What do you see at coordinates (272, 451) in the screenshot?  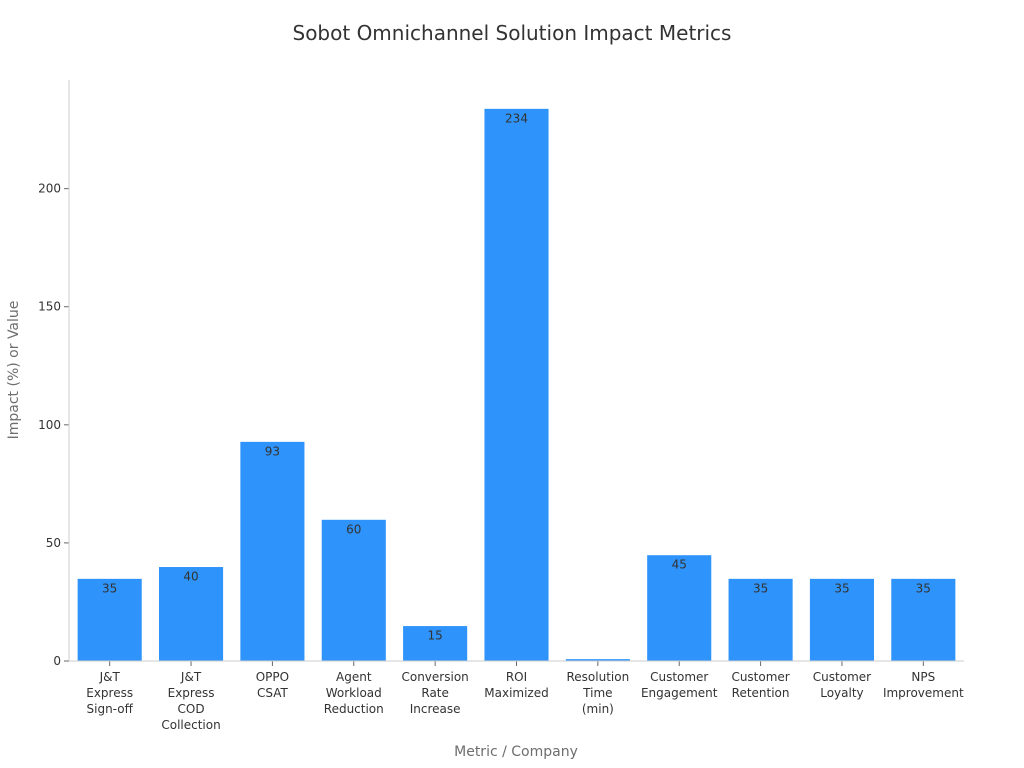 I see `data-label: 93` at bounding box center [272, 451].